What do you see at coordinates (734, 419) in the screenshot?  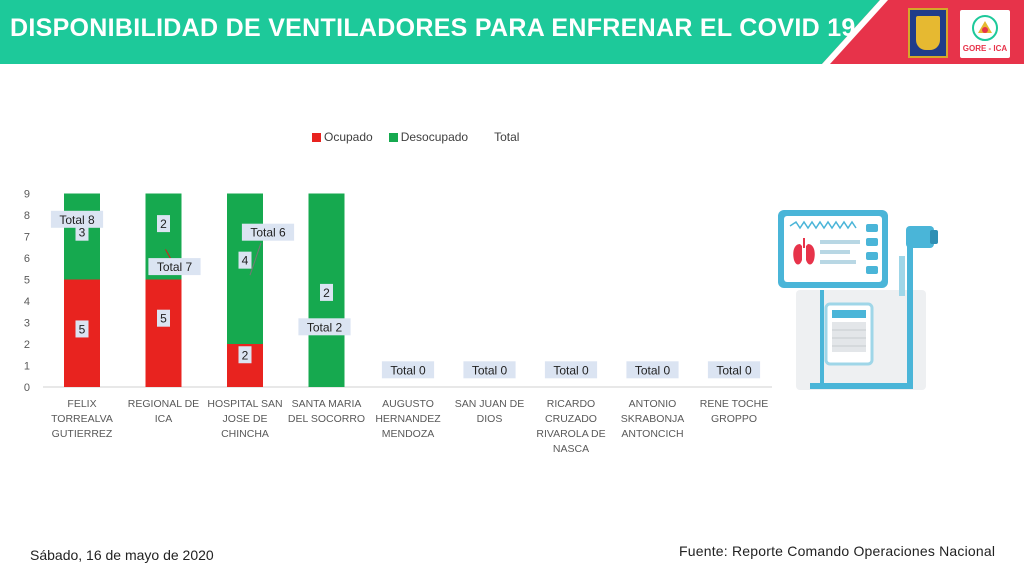 I see `x-category-label: GROPPO` at bounding box center [734, 419].